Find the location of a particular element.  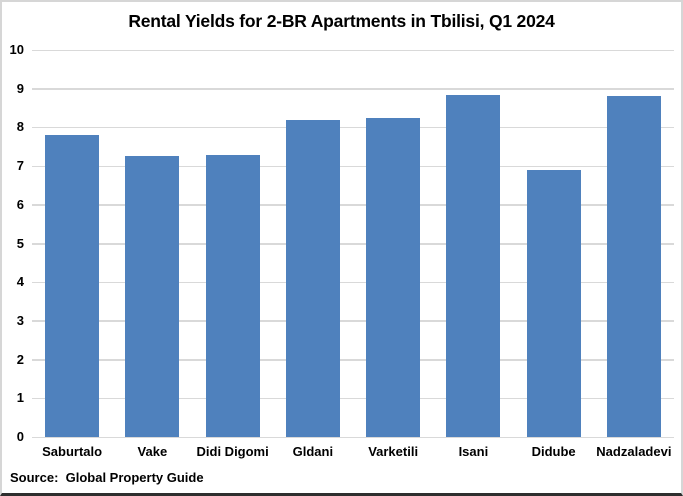

bar-nadzaladevi is located at coordinates (633, 266).